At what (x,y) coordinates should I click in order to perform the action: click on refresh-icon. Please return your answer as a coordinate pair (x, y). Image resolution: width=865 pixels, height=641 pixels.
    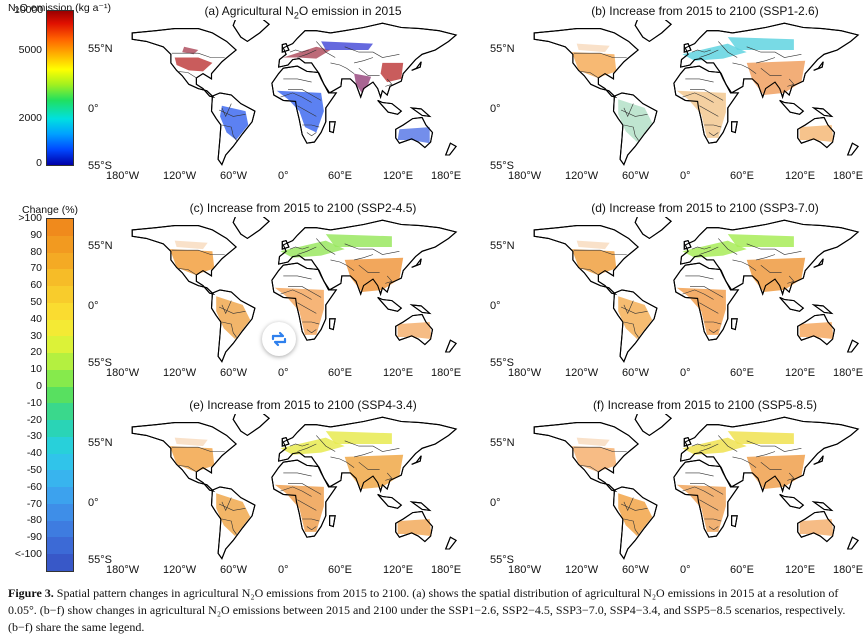
    Looking at the image, I should click on (279, 339).